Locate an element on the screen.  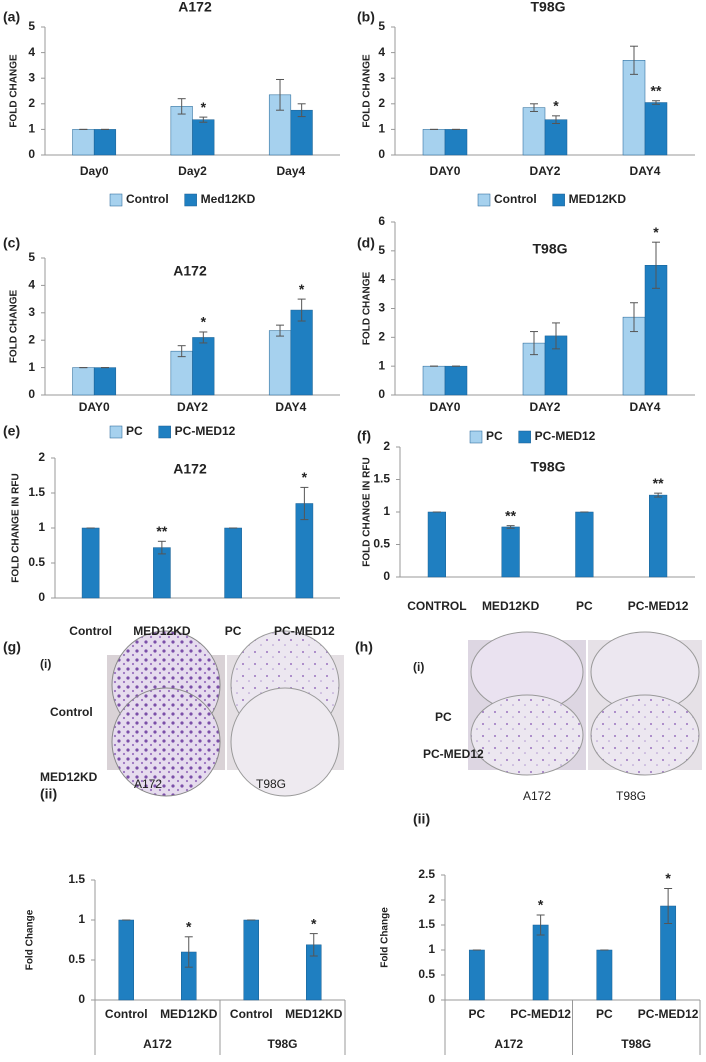
x-tick-label: CONTROL is located at coordinates (436, 606).